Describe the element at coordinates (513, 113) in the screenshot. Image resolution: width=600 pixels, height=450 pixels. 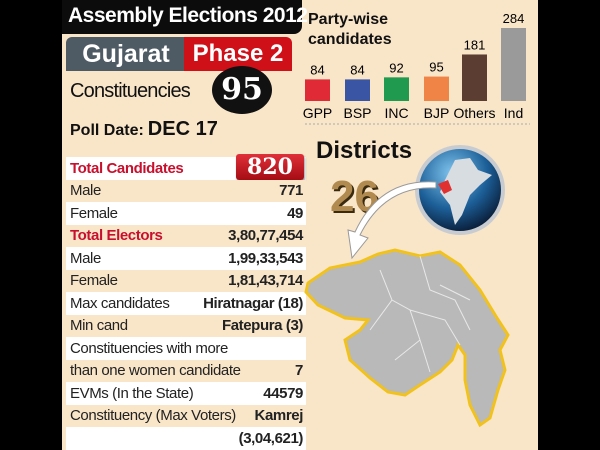
I see `bar-category-label: Ind` at that location.